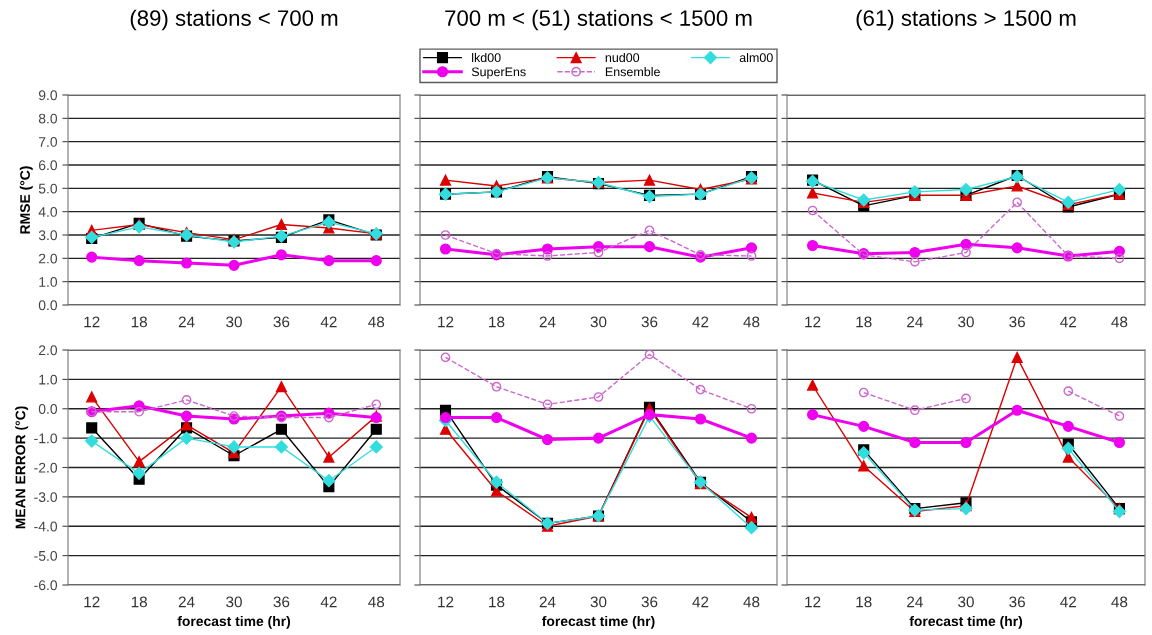 The height and width of the screenshot is (635, 1152). Describe the element at coordinates (622, 57) in the screenshot. I see `legend-label: nud00` at that location.